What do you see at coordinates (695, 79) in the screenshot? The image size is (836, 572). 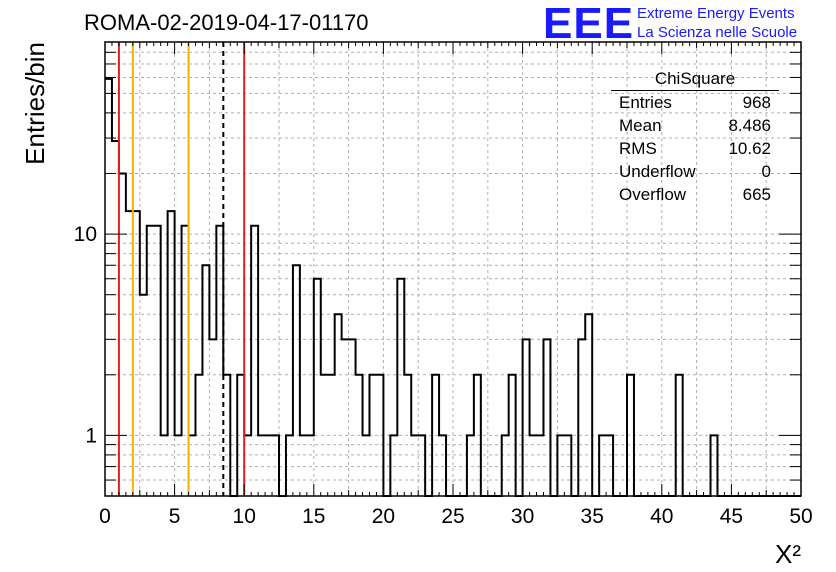 I see `stats-name: ChiSquare` at bounding box center [695, 79].